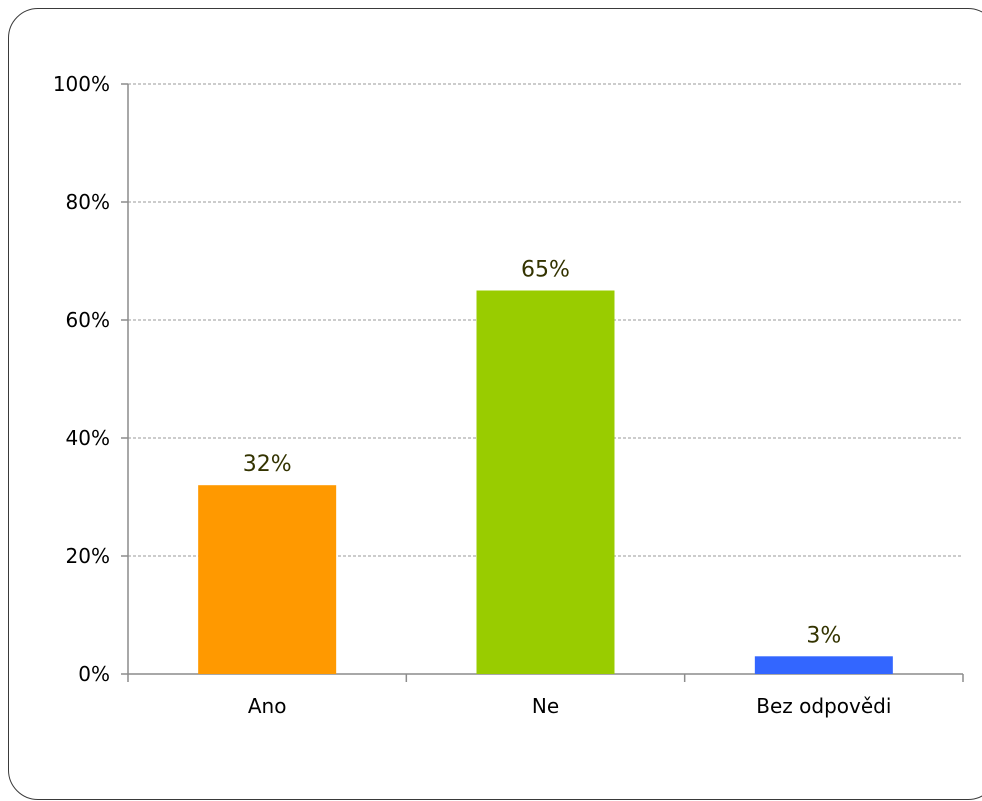  What do you see at coordinates (545, 706) in the screenshot?
I see `x-category-label: Ne` at bounding box center [545, 706].